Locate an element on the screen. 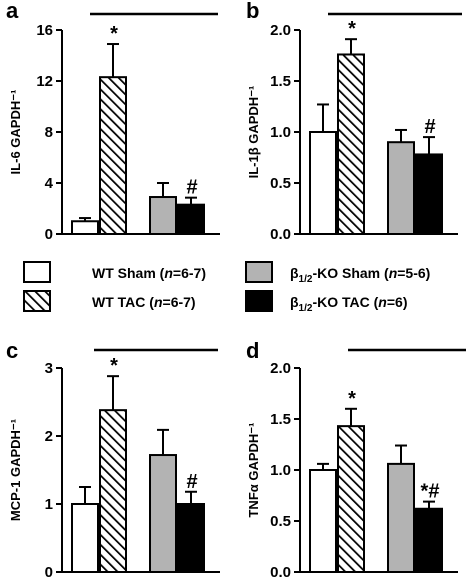 This screenshot has height=584, width=474. y-axis-label: MCP-1 GAPDH⁻¹ is located at coordinates (15, 470).